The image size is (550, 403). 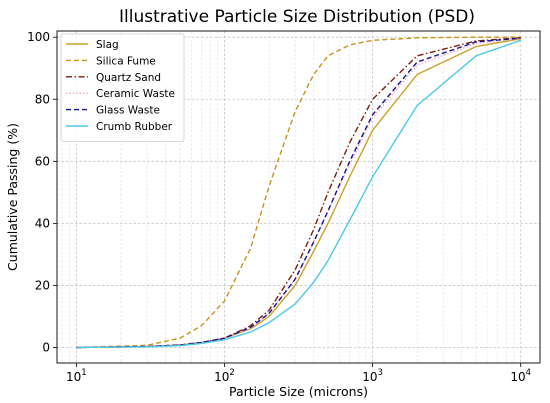 What do you see at coordinates (107, 45) in the screenshot?
I see `legend-entry: Slag` at bounding box center [107, 45].